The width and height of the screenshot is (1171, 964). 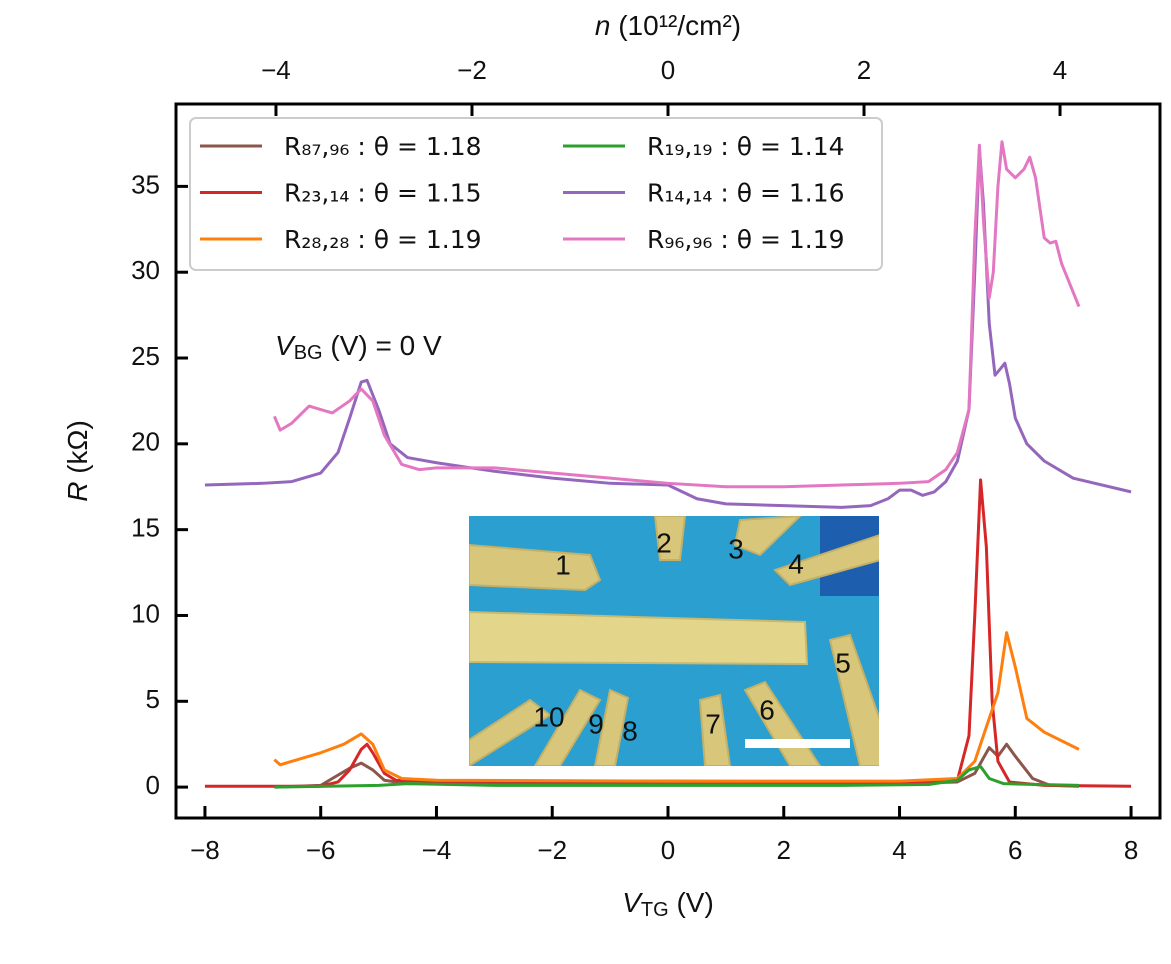 What do you see at coordinates (153, 699) in the screenshot?
I see `y-tick-label: 5` at bounding box center [153, 699].